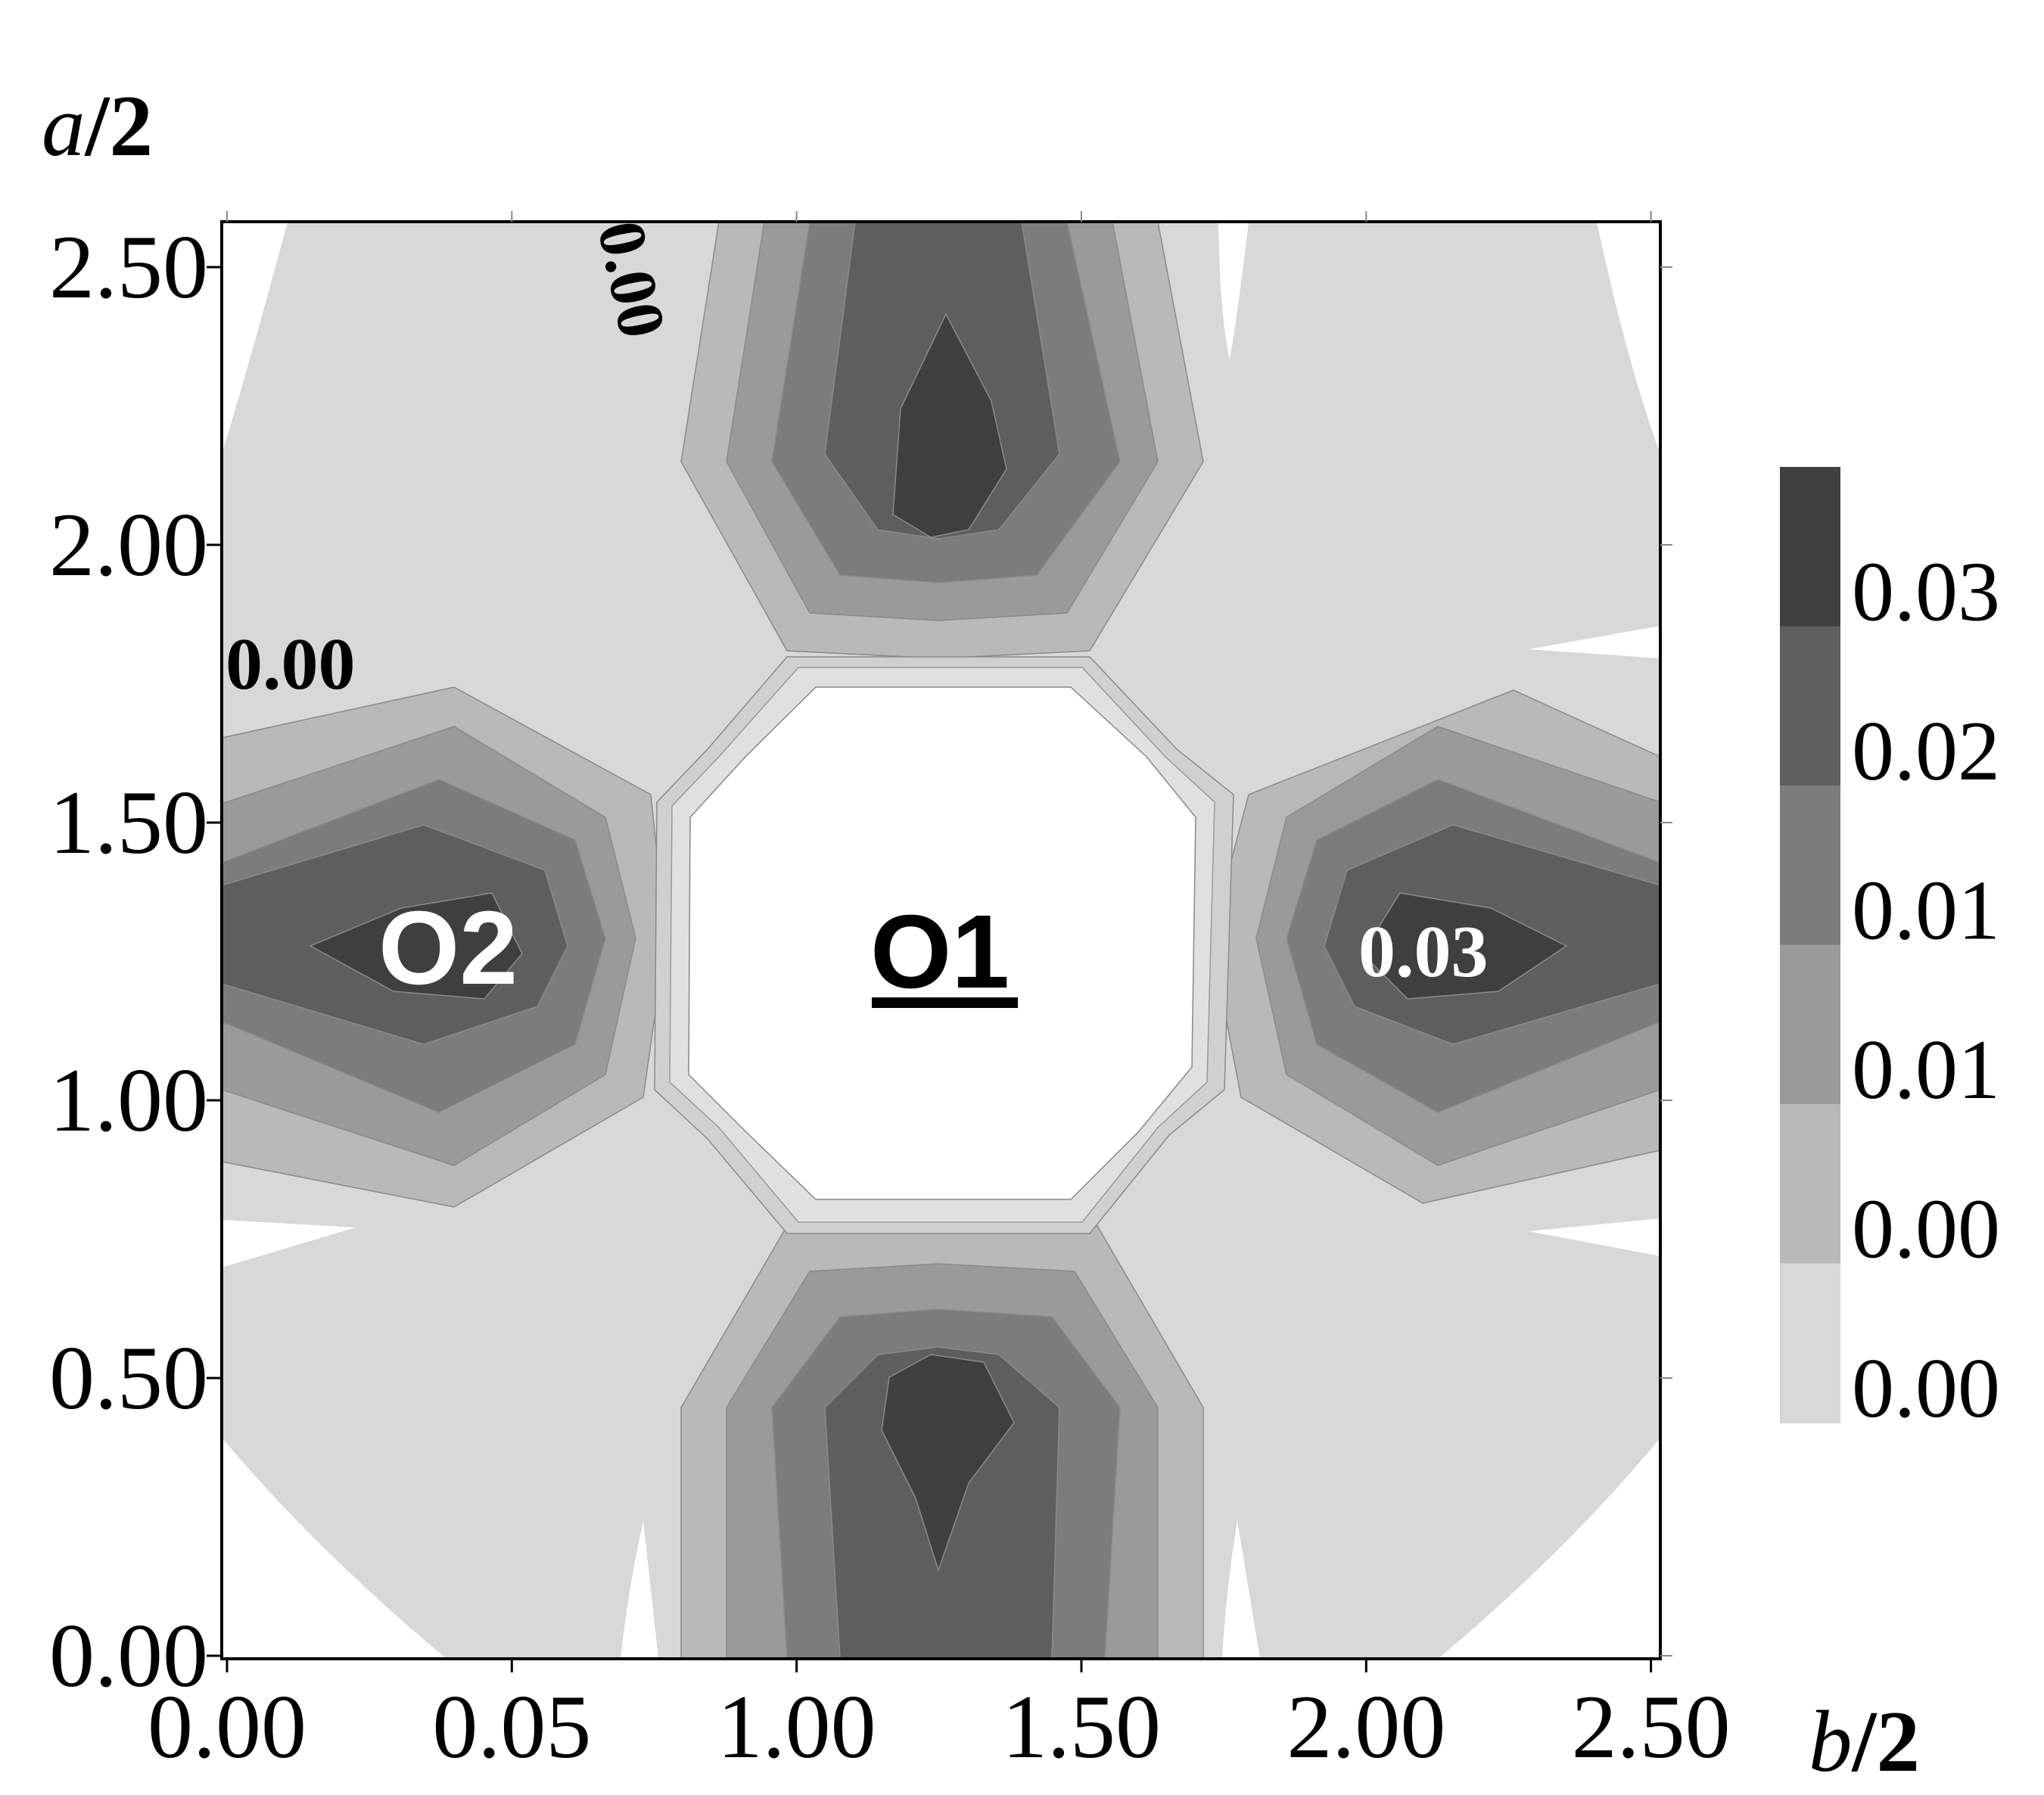  Describe the element at coordinates (1926, 592) in the screenshot. I see `colorbar-label-0: 0.03` at that location.